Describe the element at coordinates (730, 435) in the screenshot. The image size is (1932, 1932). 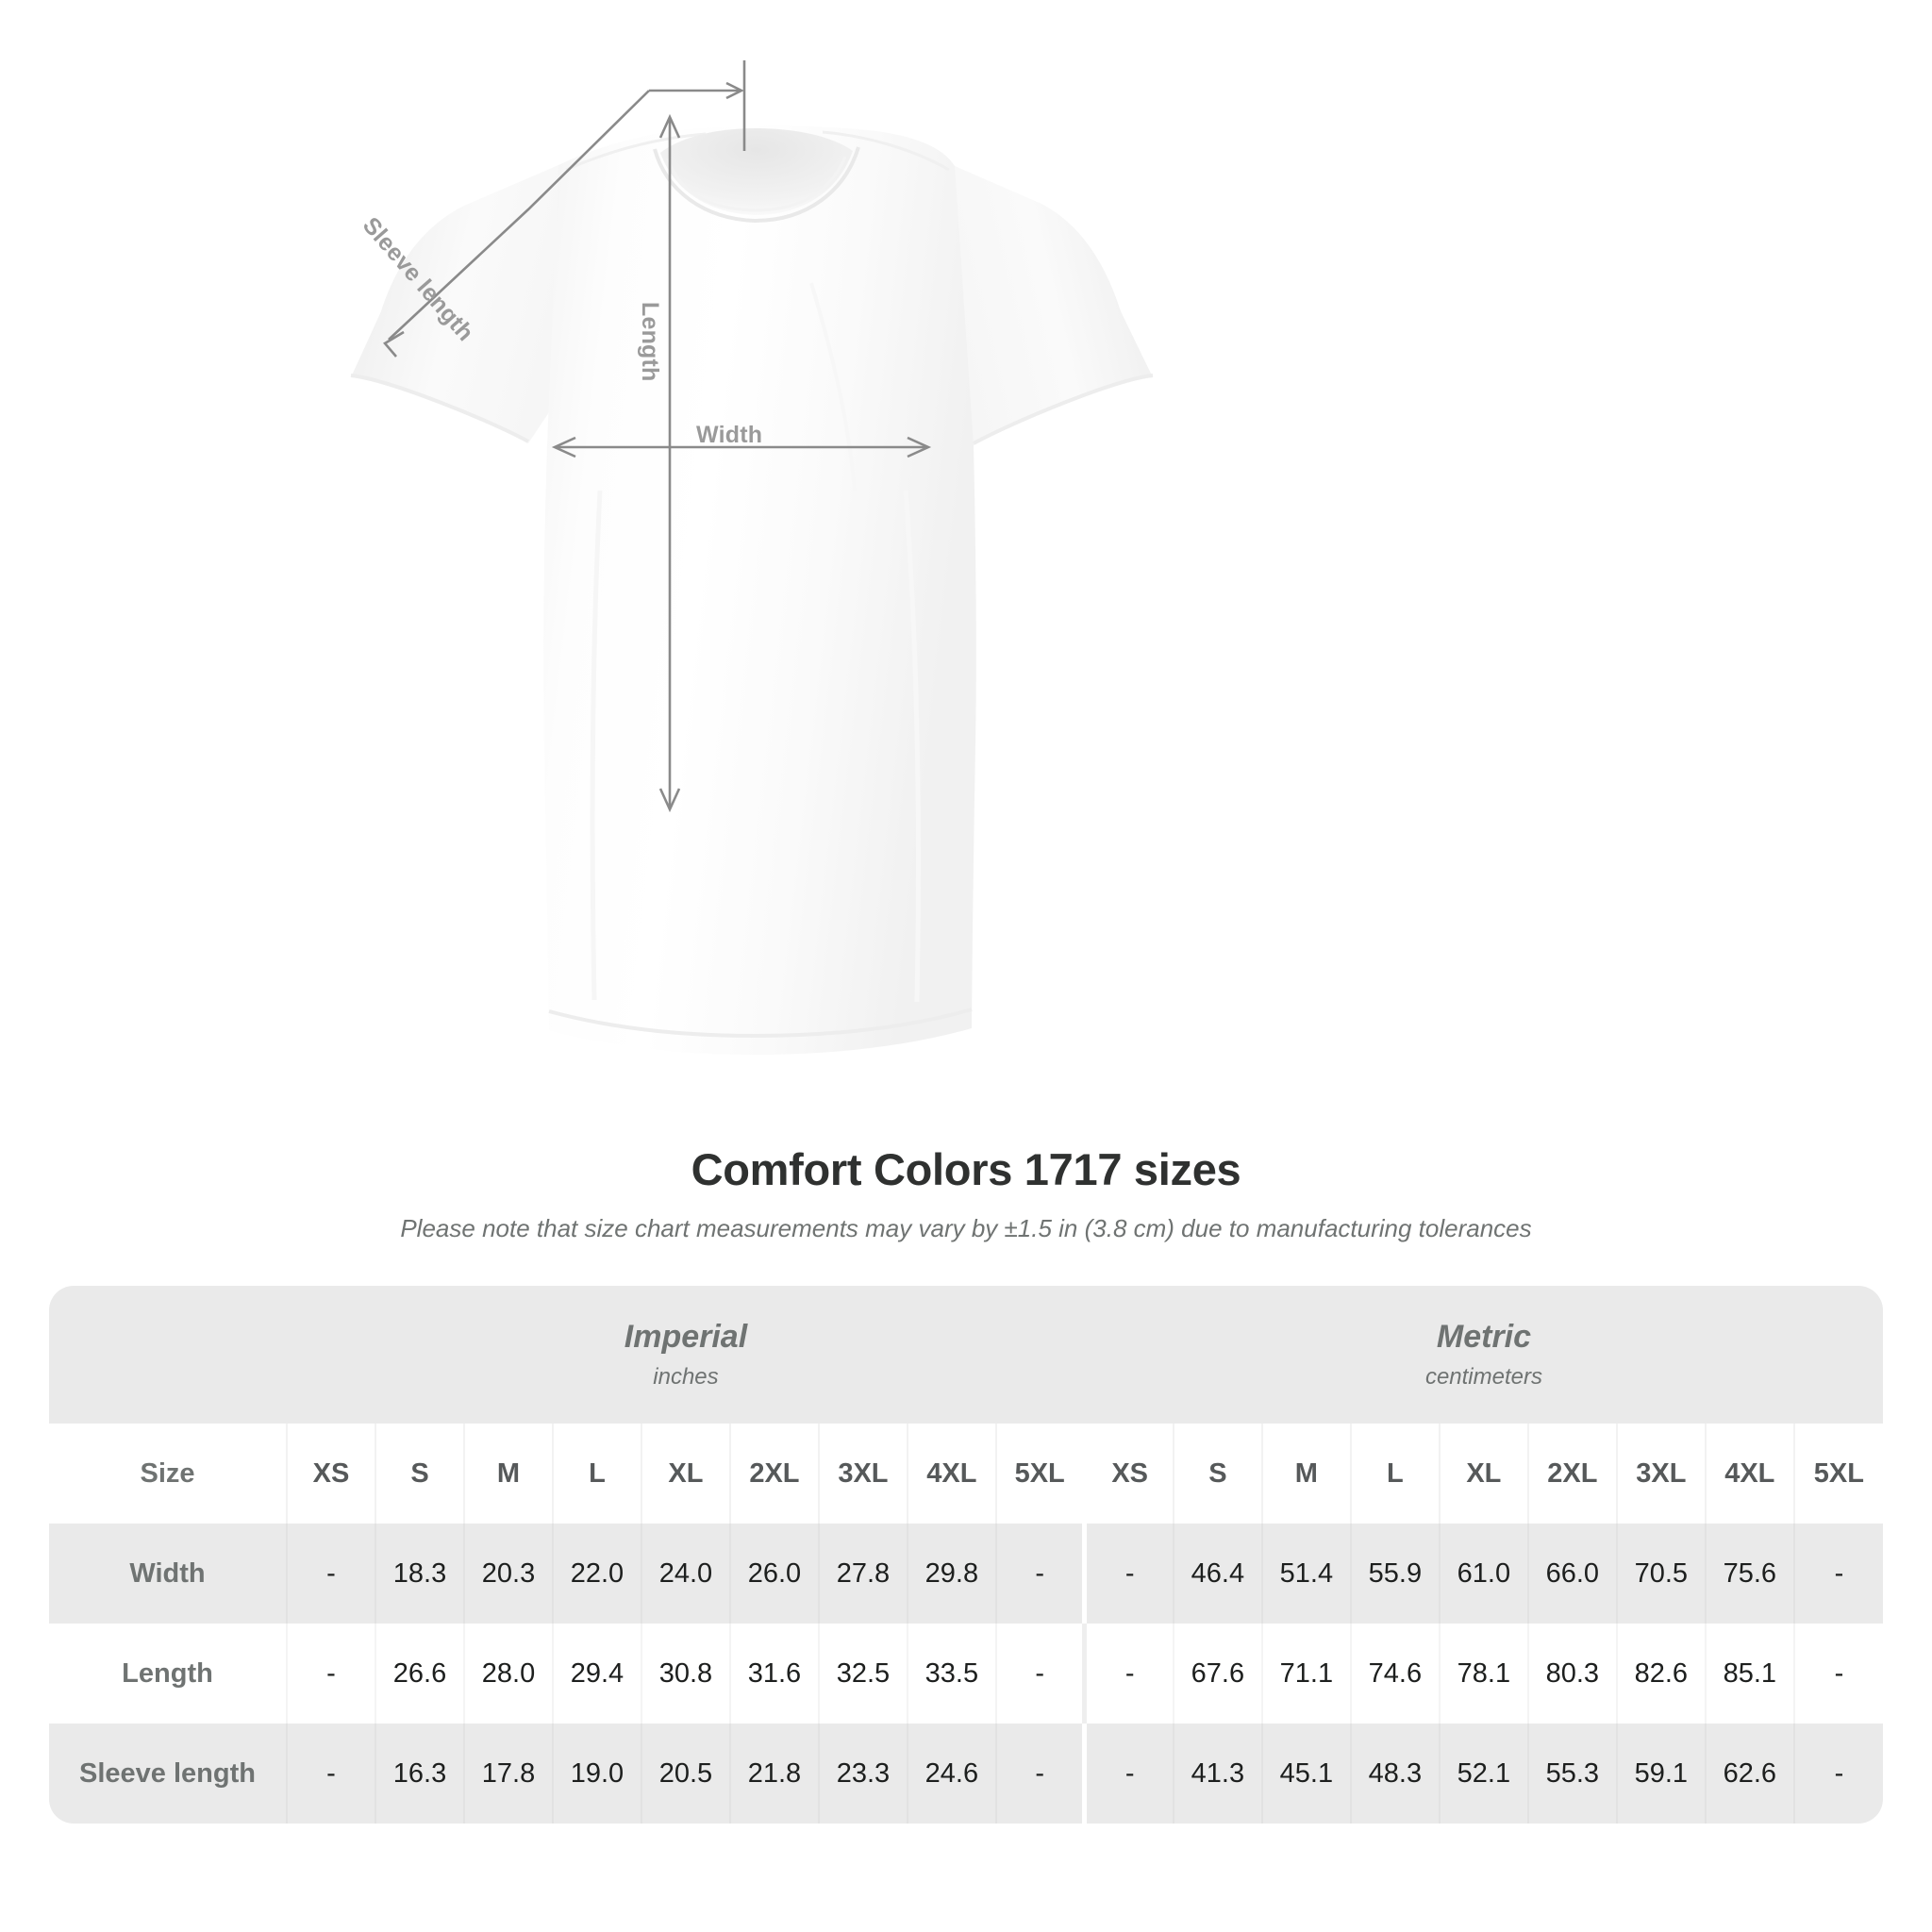
I see `width-annotation: Width` at that location.